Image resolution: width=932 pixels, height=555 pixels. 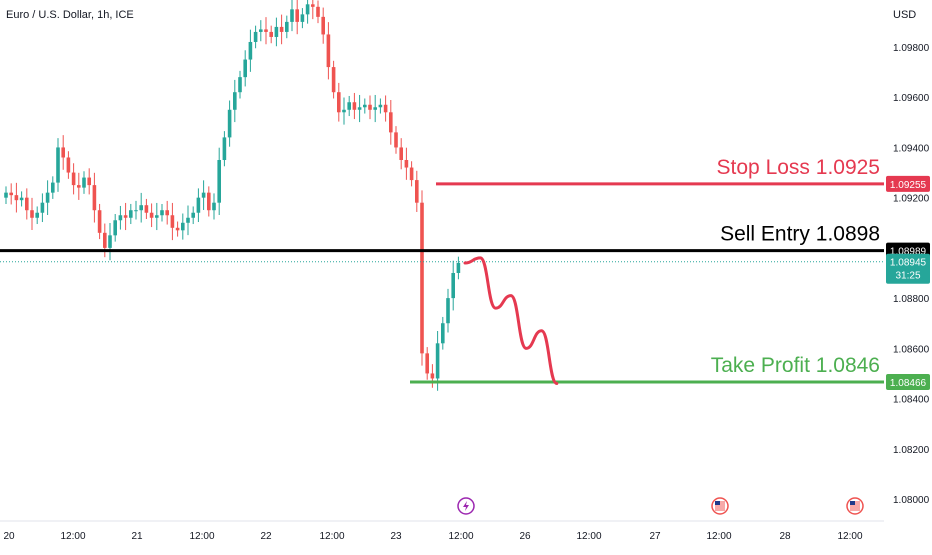 What do you see at coordinates (655, 536) in the screenshot?
I see `x-tick-label: 27` at bounding box center [655, 536].